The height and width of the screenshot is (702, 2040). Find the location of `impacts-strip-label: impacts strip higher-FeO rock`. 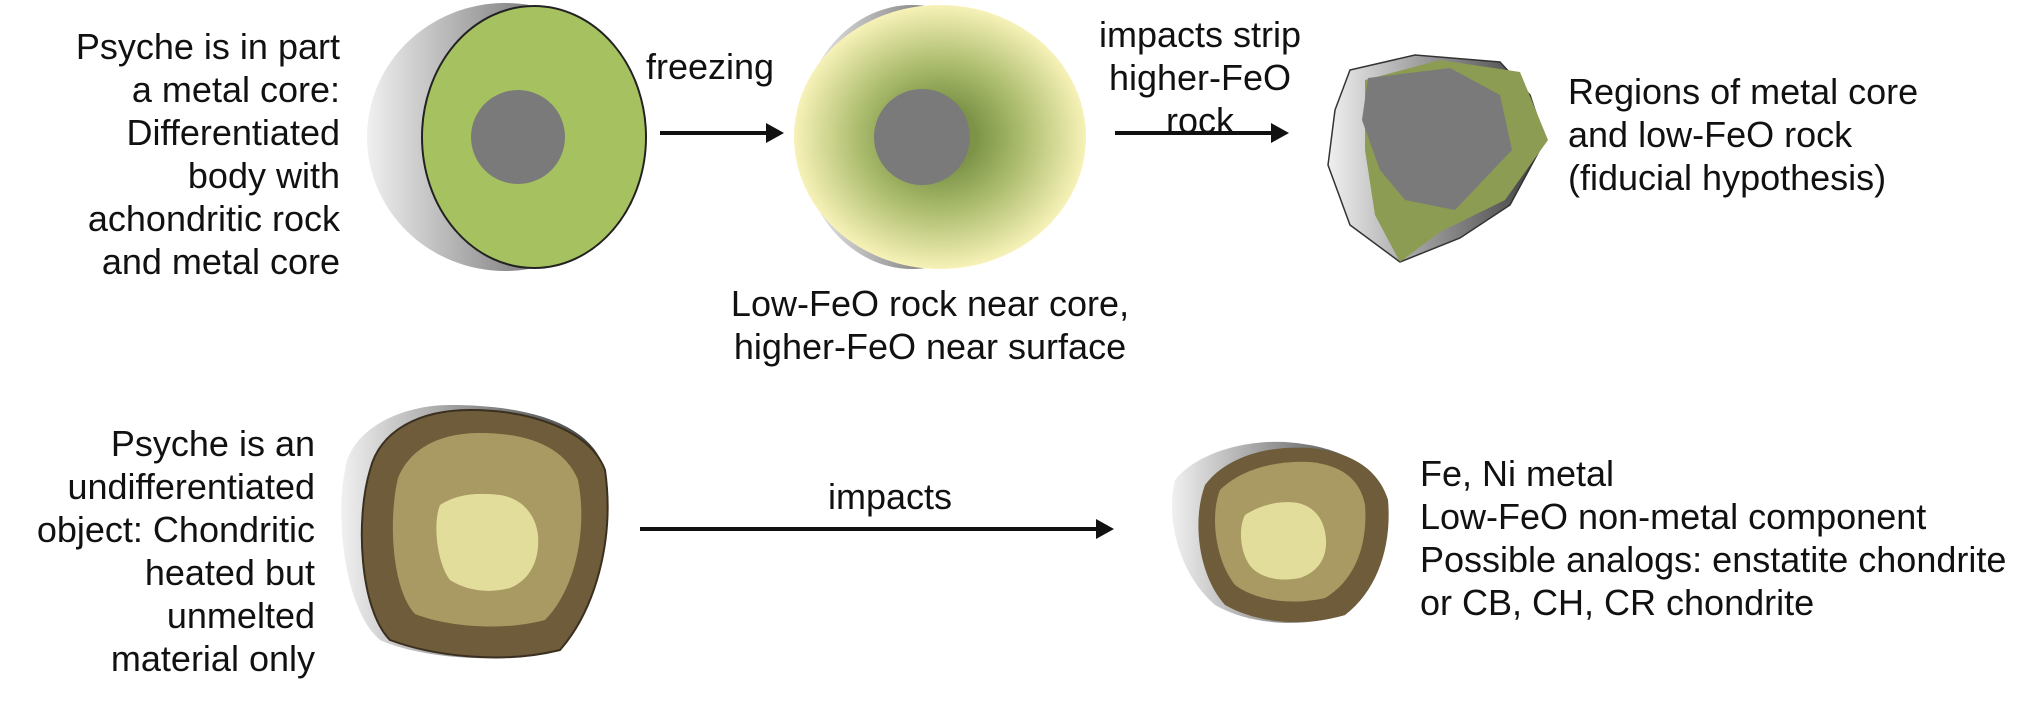

impacts-strip-label: impacts strip higher-FeO rock is located at coordinates (1200, 77).